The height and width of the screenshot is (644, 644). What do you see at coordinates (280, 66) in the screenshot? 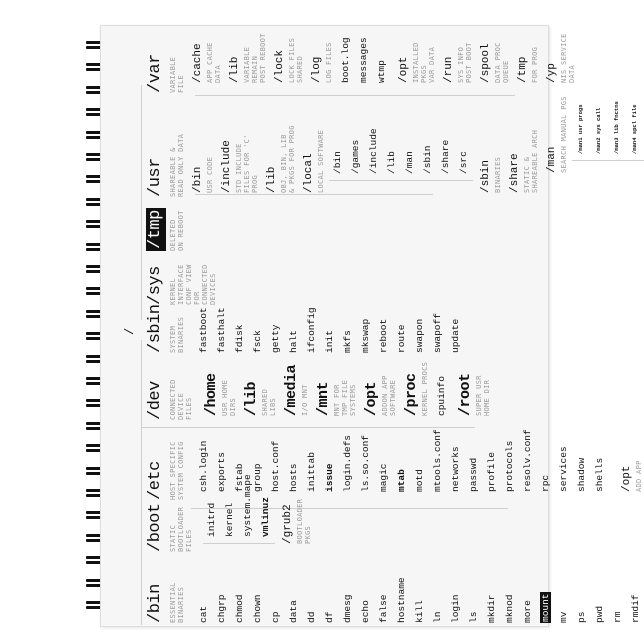
I see `subdirectory-path: /lock` at bounding box center [280, 66].